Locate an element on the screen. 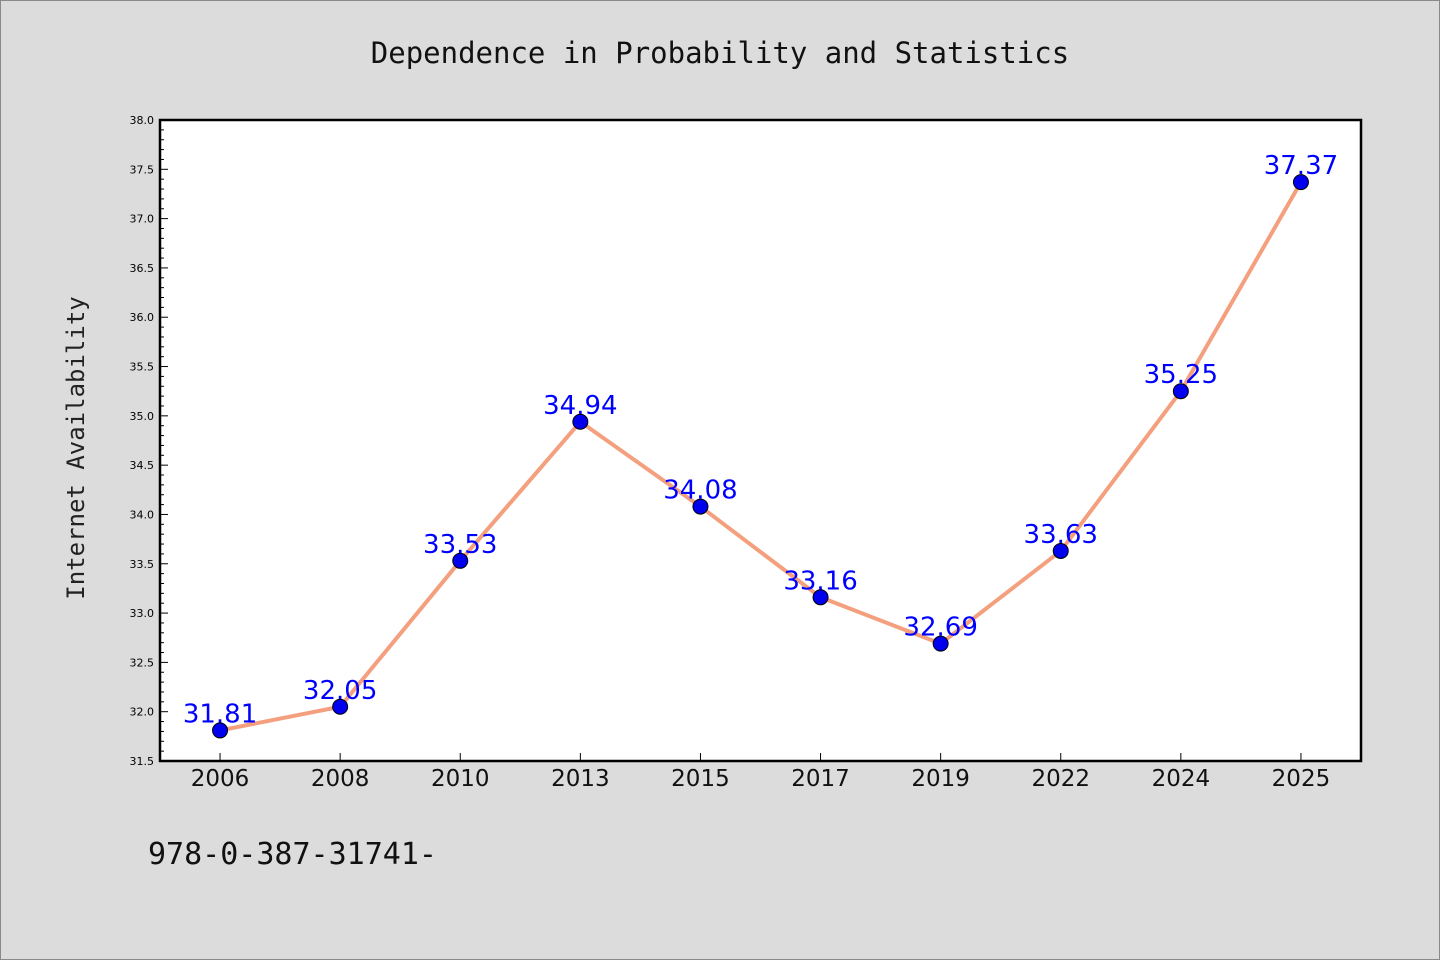 This screenshot has height=960, width=1440. data-label: 34.08 is located at coordinates (700, 491).